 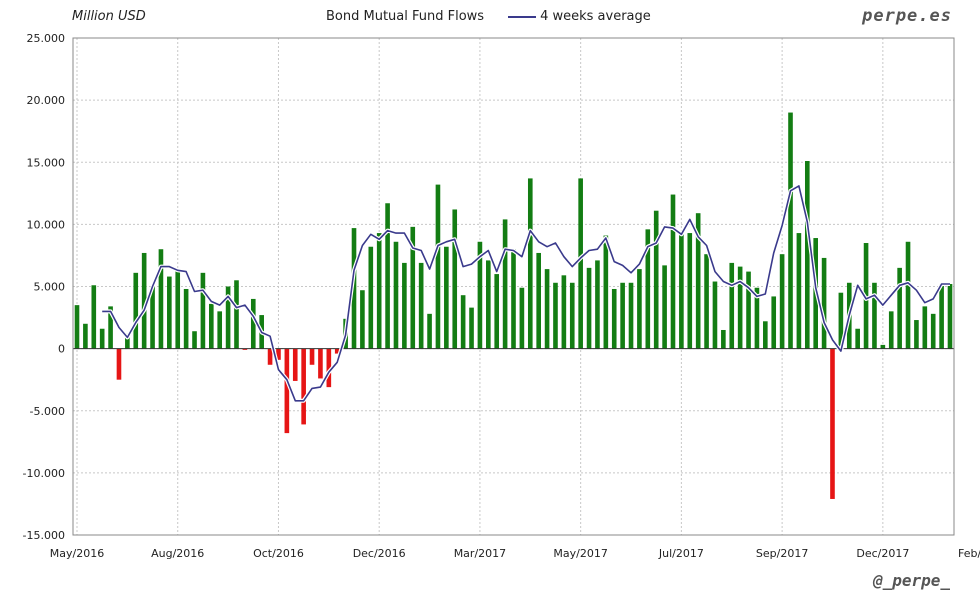 I want to click on y-tick-label: -10.000, so click(x=44, y=473).